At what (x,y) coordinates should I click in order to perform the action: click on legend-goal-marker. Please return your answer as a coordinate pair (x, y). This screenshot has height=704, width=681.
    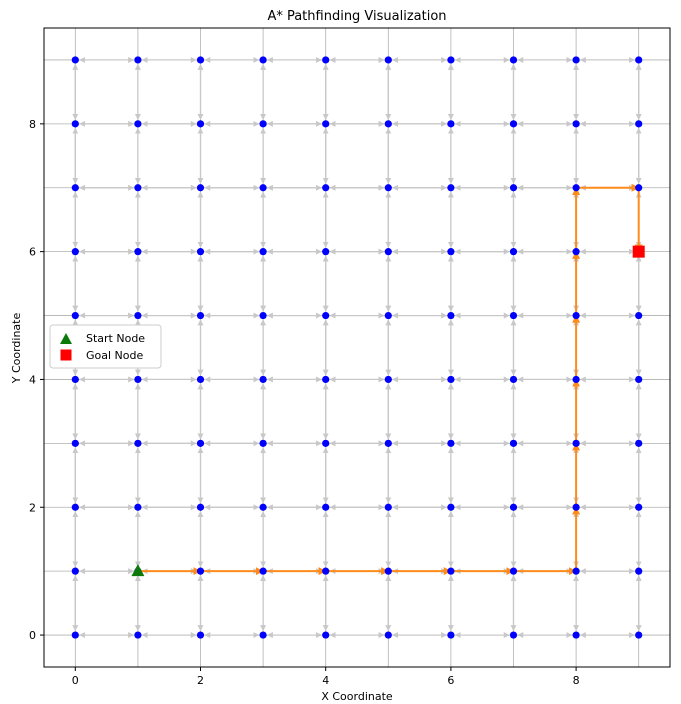
    Looking at the image, I should click on (66, 355).